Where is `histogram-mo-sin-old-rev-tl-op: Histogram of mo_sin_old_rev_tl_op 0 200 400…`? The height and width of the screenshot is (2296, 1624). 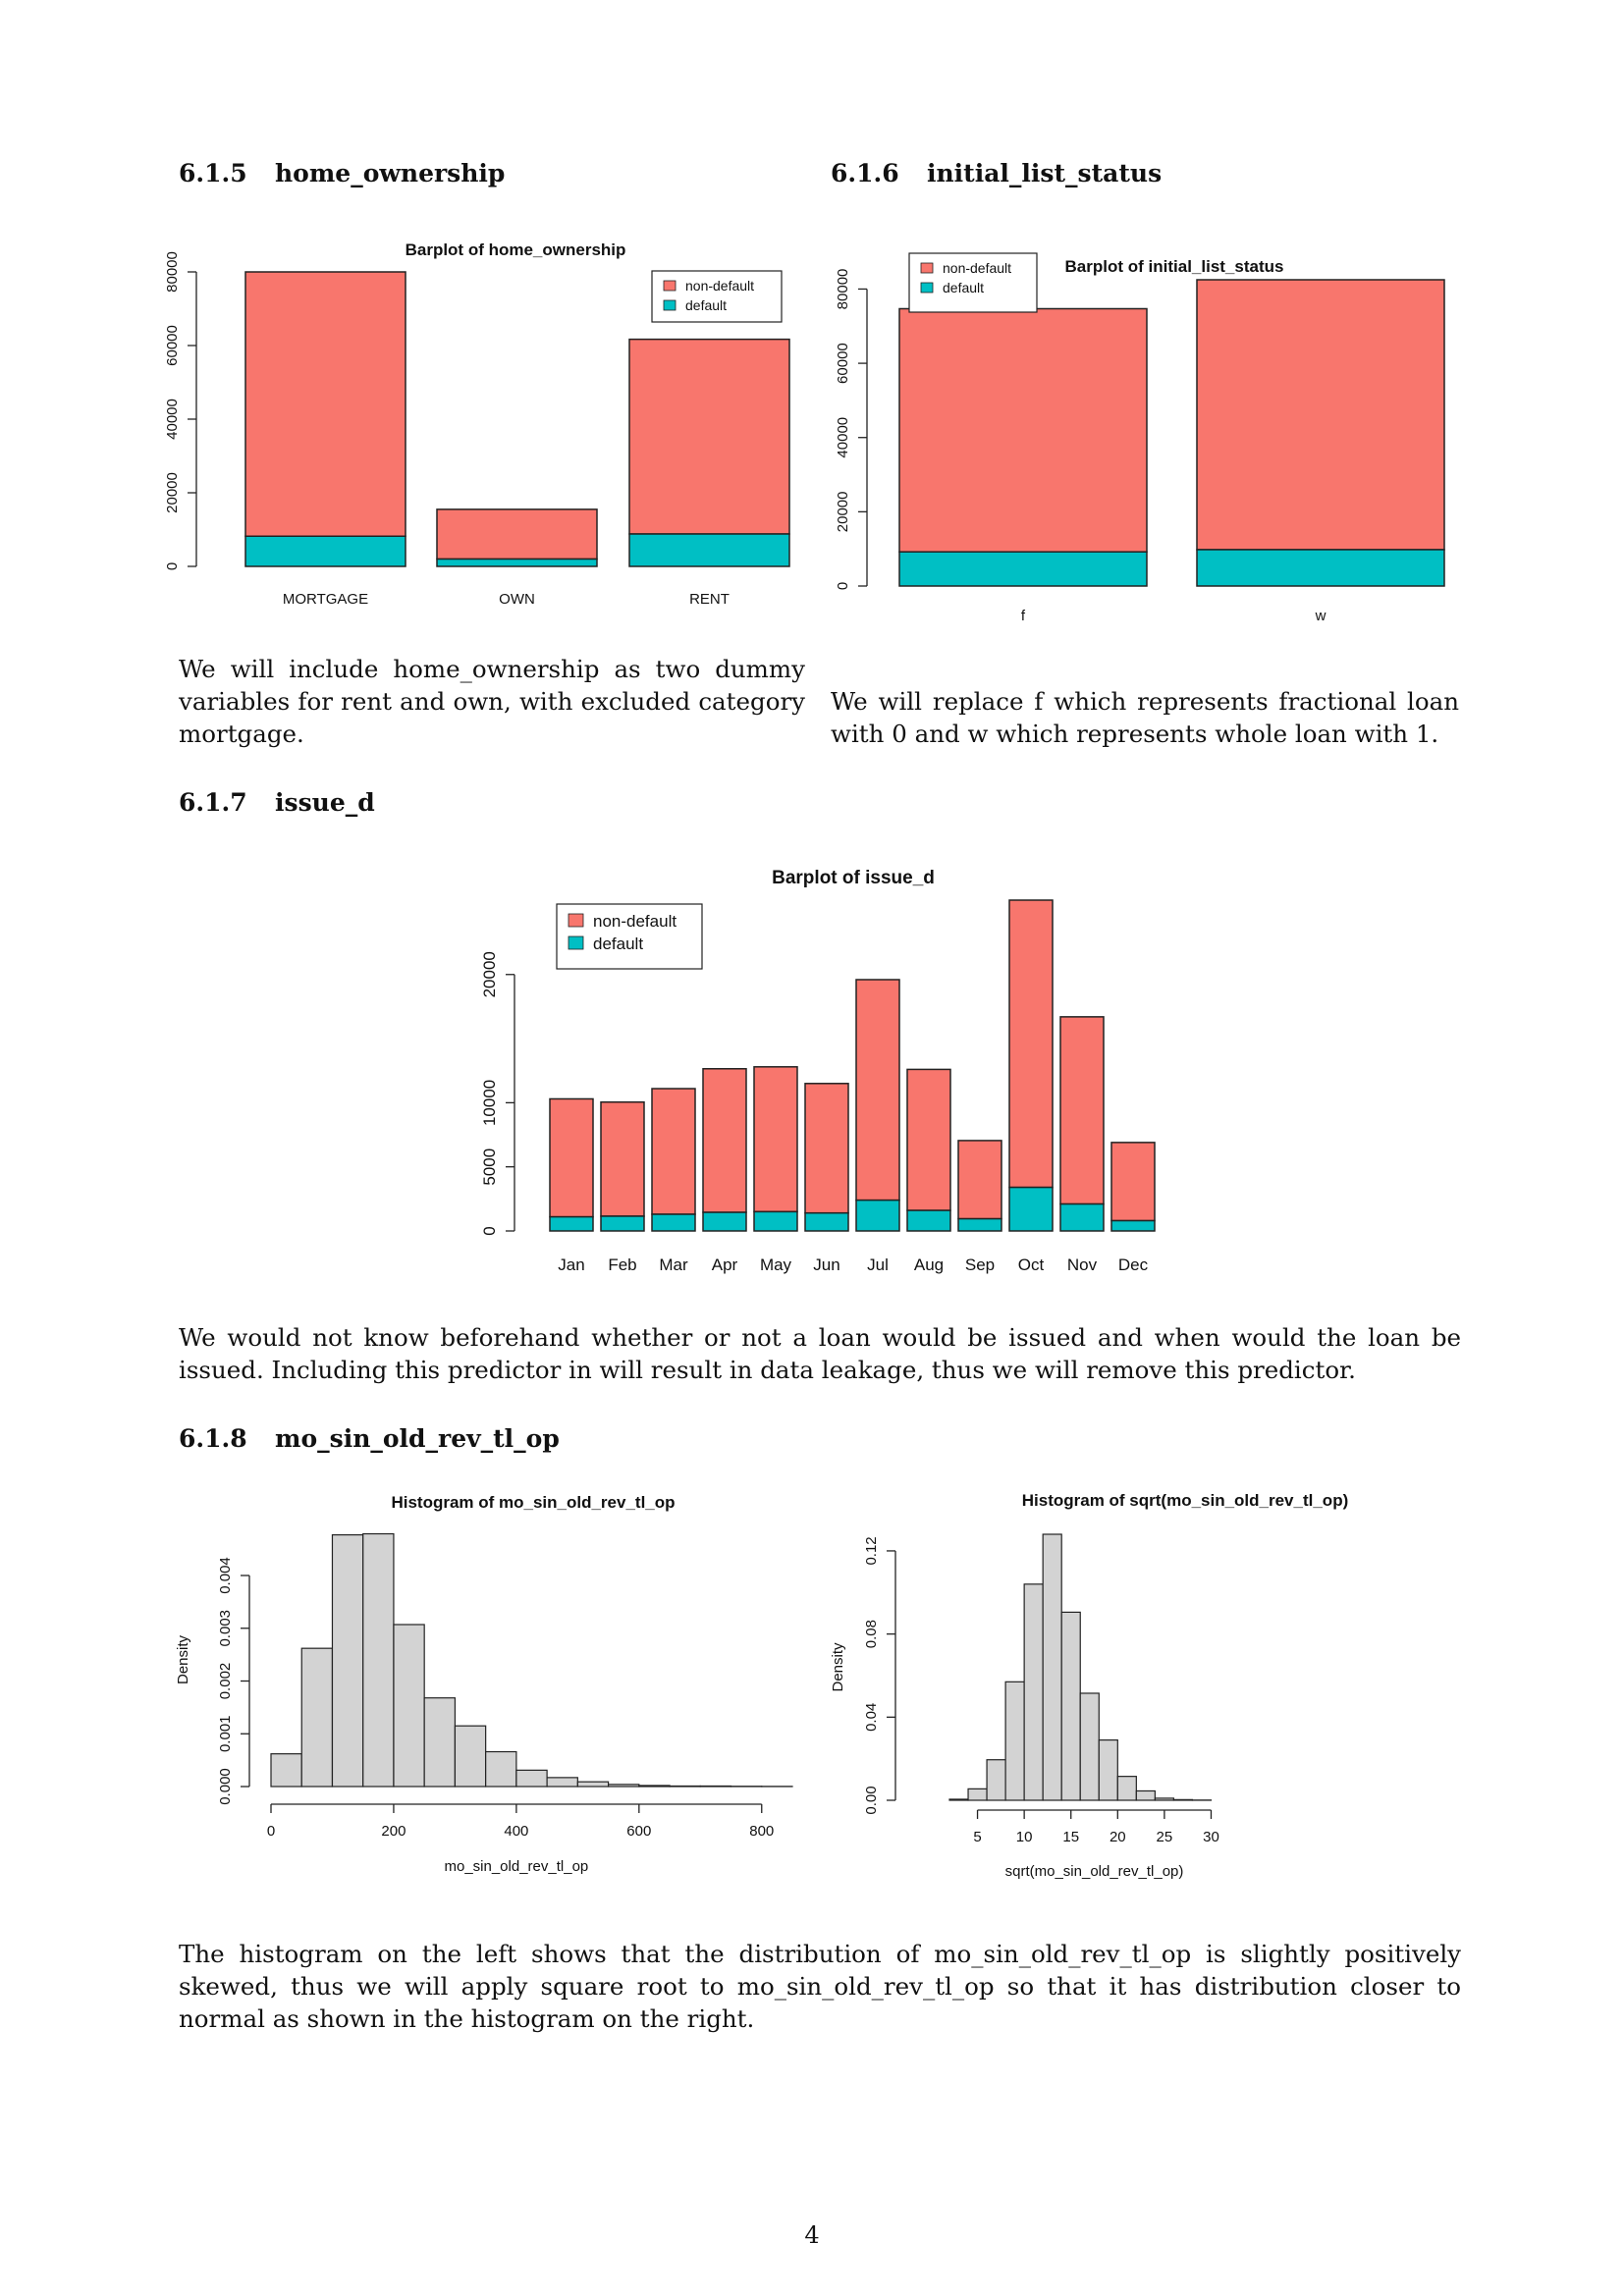
histogram-mo-sin-old-rev-tl-op: Histogram of mo_sin_old_rev_tl_op 0 200 400… is located at coordinates (484, 1684).